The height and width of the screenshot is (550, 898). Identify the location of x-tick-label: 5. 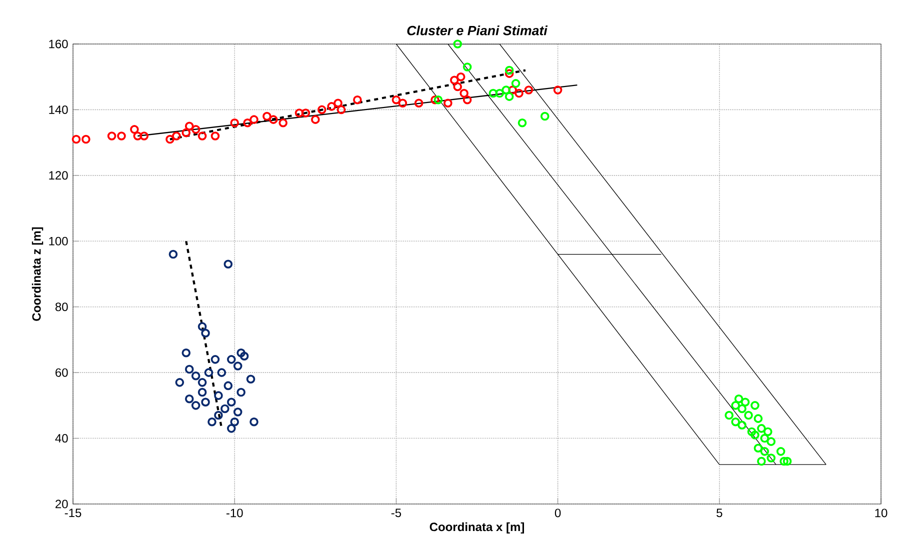
(719, 513).